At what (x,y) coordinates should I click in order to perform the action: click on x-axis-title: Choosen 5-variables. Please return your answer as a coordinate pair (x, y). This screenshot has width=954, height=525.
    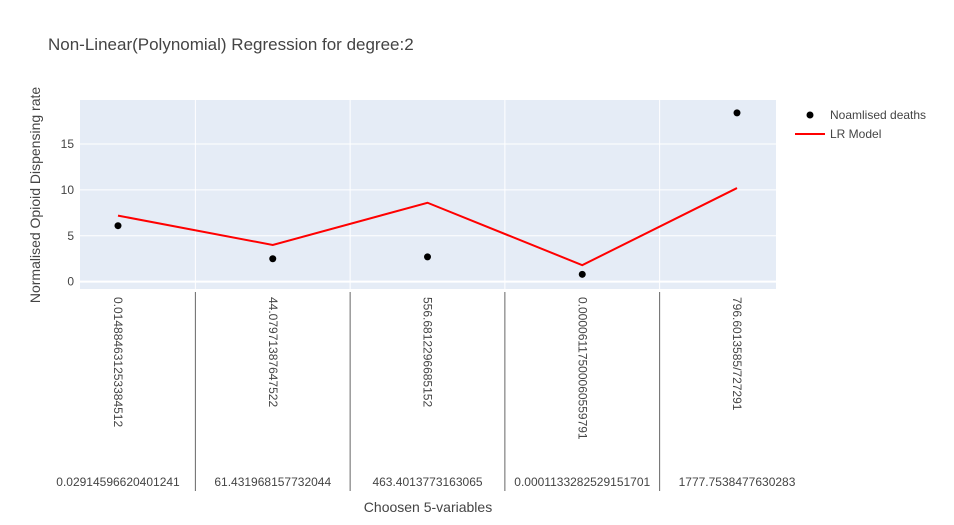
    Looking at the image, I should click on (428, 507).